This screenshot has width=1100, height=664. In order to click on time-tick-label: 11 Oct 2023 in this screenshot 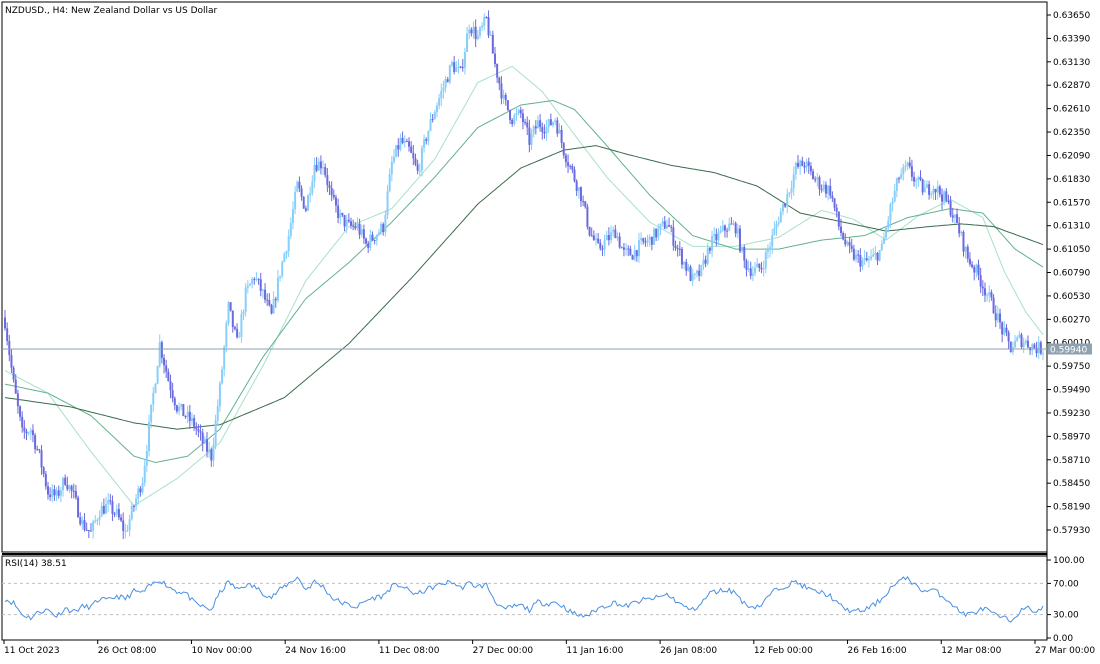, I will do `click(32, 651)`.